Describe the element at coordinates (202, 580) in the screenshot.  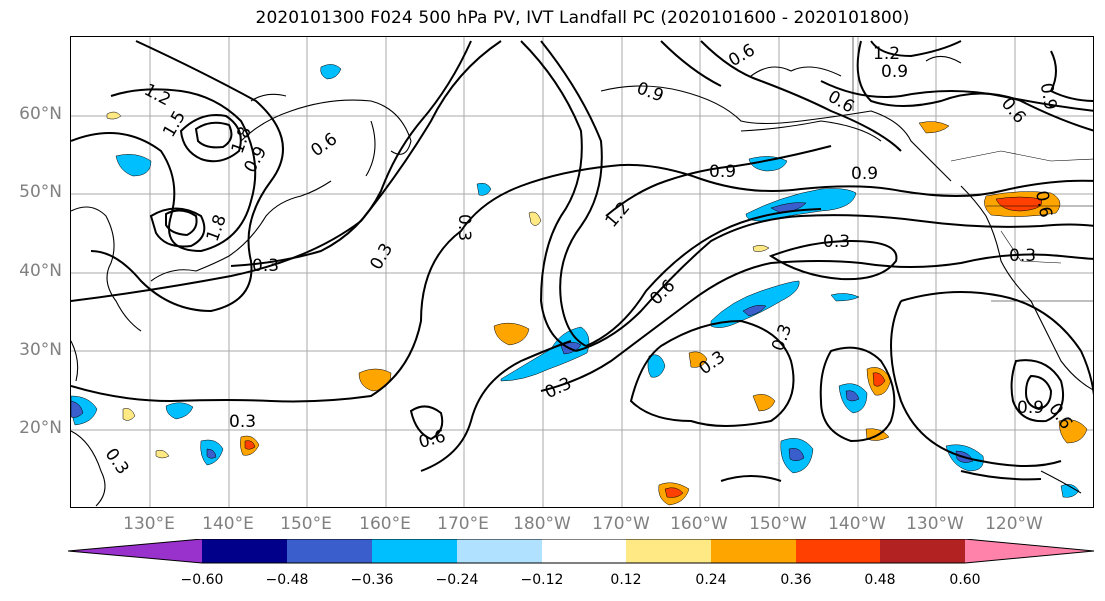
I see `colorbar-tick-label: −0.60` at that location.